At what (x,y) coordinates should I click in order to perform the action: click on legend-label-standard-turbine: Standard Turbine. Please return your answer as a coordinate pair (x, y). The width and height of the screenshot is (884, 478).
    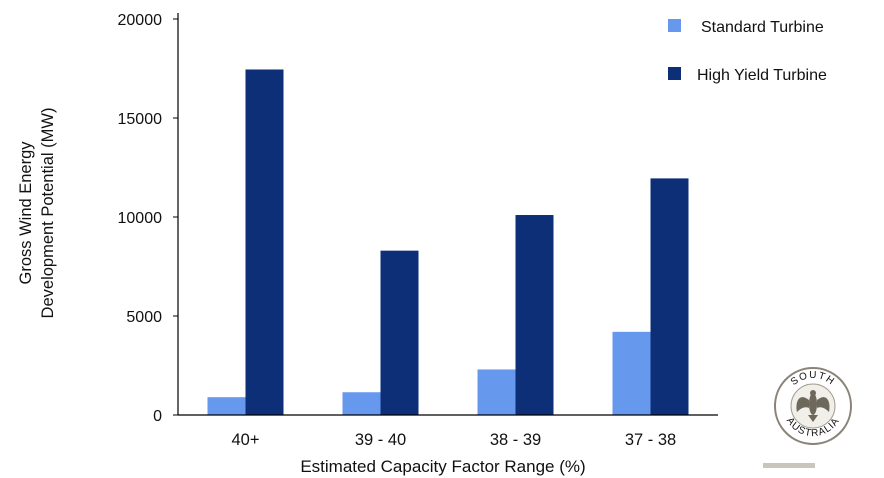
    Looking at the image, I should click on (762, 27).